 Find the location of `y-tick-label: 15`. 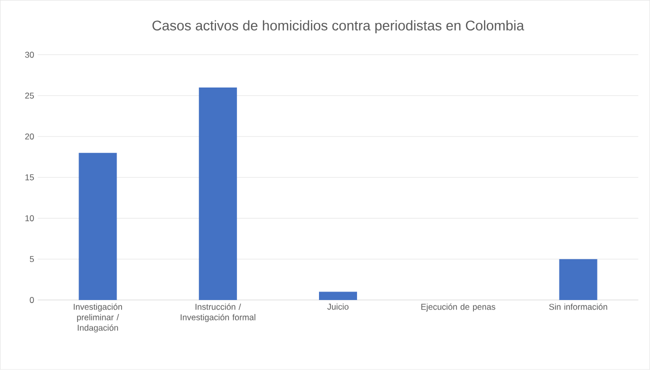

y-tick-label: 15 is located at coordinates (29, 177).